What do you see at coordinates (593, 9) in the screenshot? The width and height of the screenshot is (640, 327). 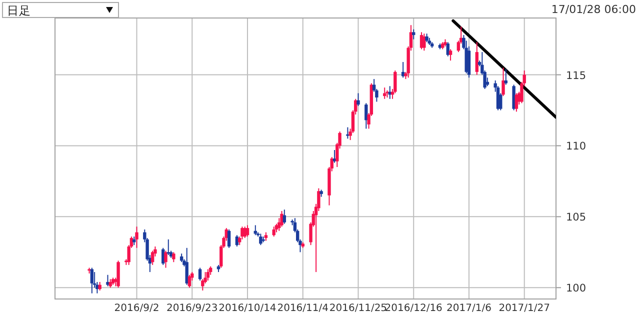 I see `text: 17/01/28 06:00` at bounding box center [593, 9].